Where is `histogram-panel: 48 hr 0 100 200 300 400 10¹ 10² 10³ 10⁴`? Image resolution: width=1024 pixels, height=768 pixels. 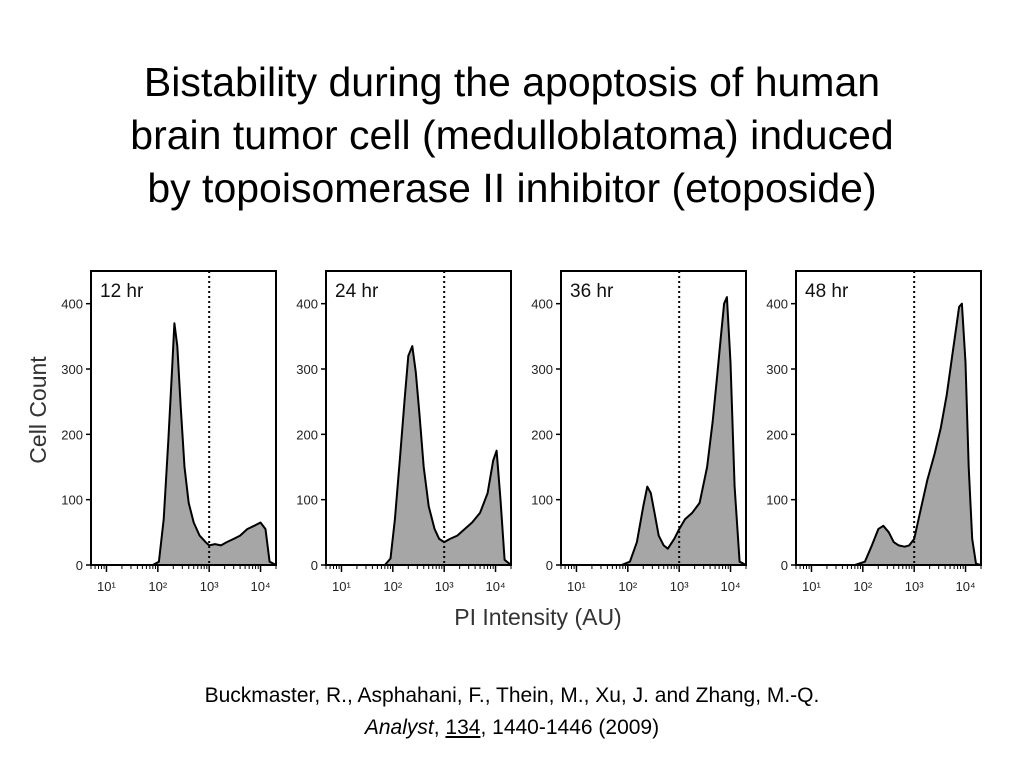
histogram-panel: 48 hr 0 100 200 300 400 10¹ 10² 10³ 10⁴ is located at coordinates (874, 432).